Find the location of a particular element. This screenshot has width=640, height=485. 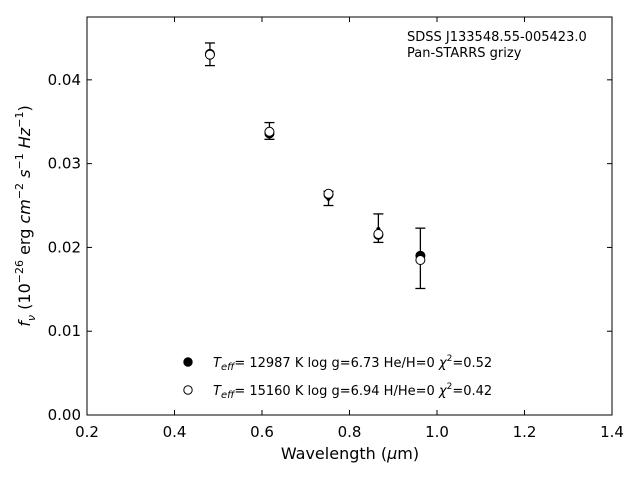

x-axis-label: Wavelength (μm) is located at coordinates (350, 453).